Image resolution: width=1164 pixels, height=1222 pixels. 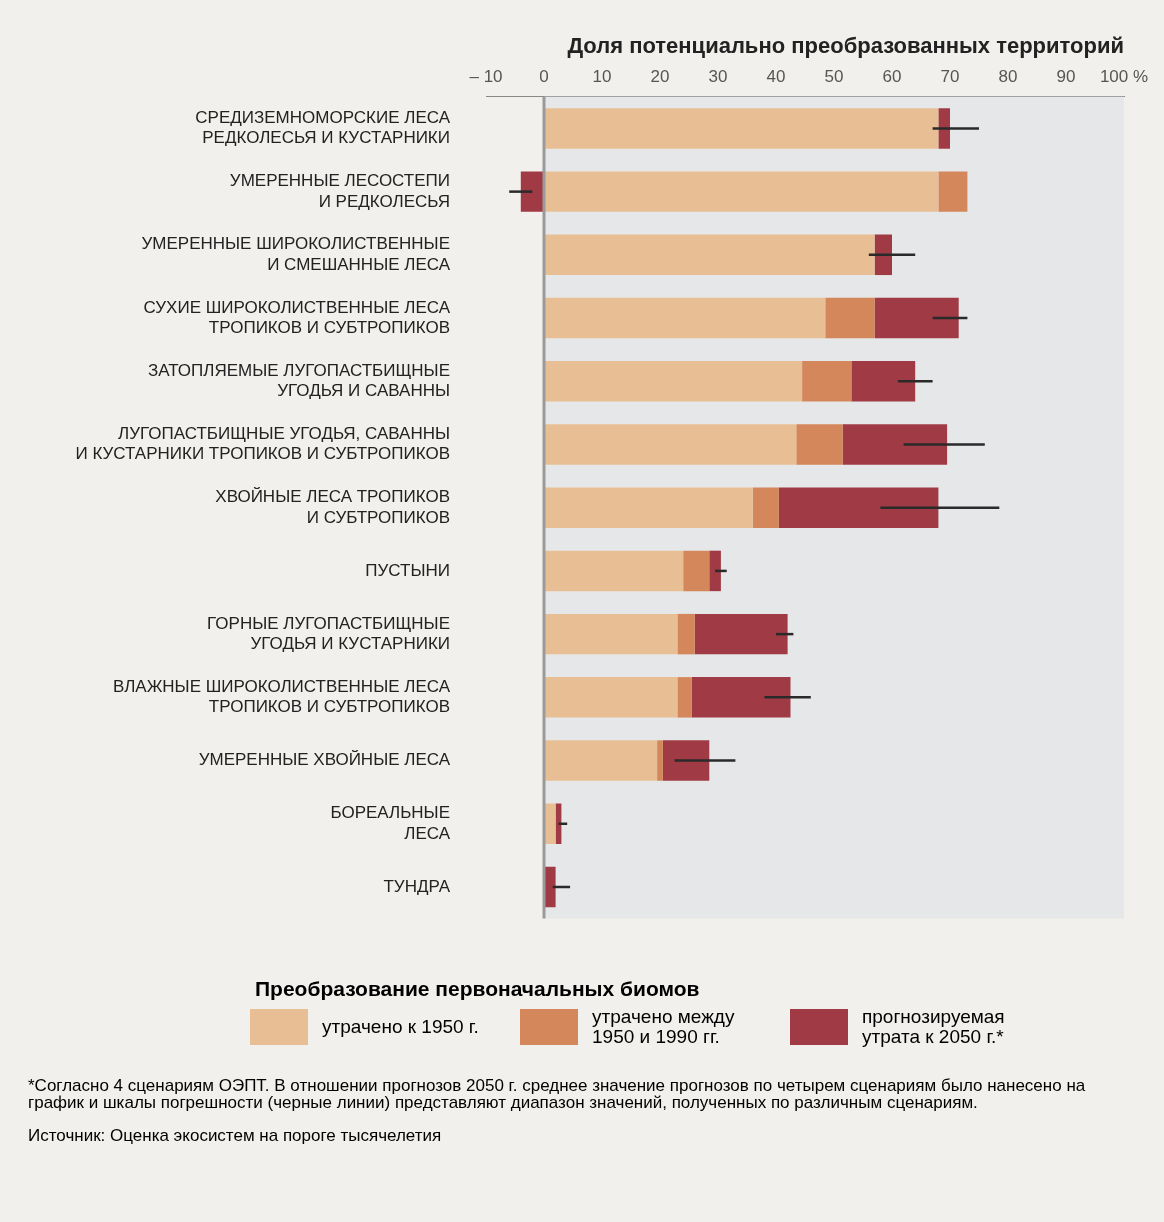 I want to click on x-tick-label: 30, so click(x=718, y=77).